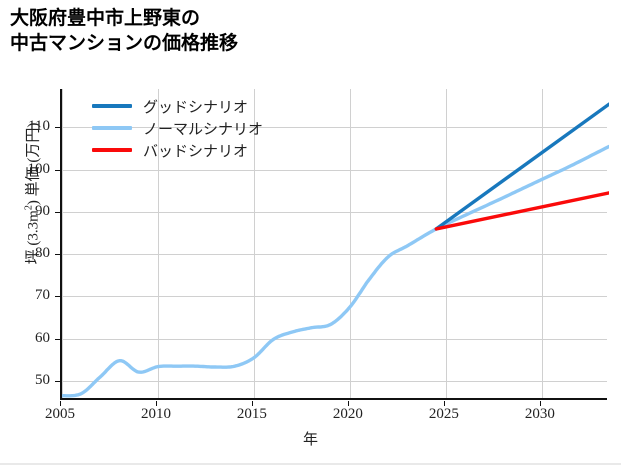 This screenshot has width=621, height=465. I want to click on y-tick-label: 110, so click(39, 126).